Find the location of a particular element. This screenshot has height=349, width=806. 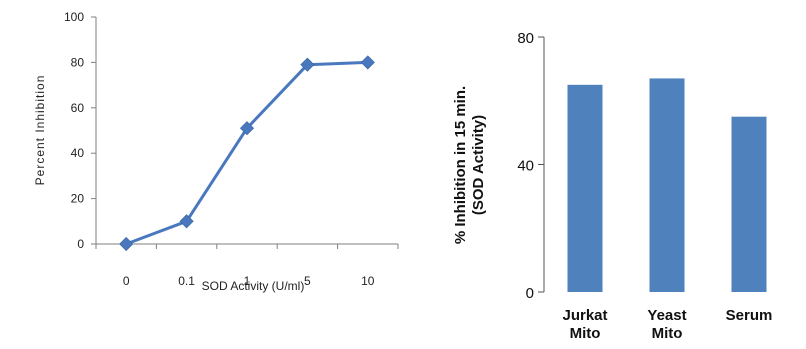

bar-category-label: Jurkat is located at coordinates (584, 315).